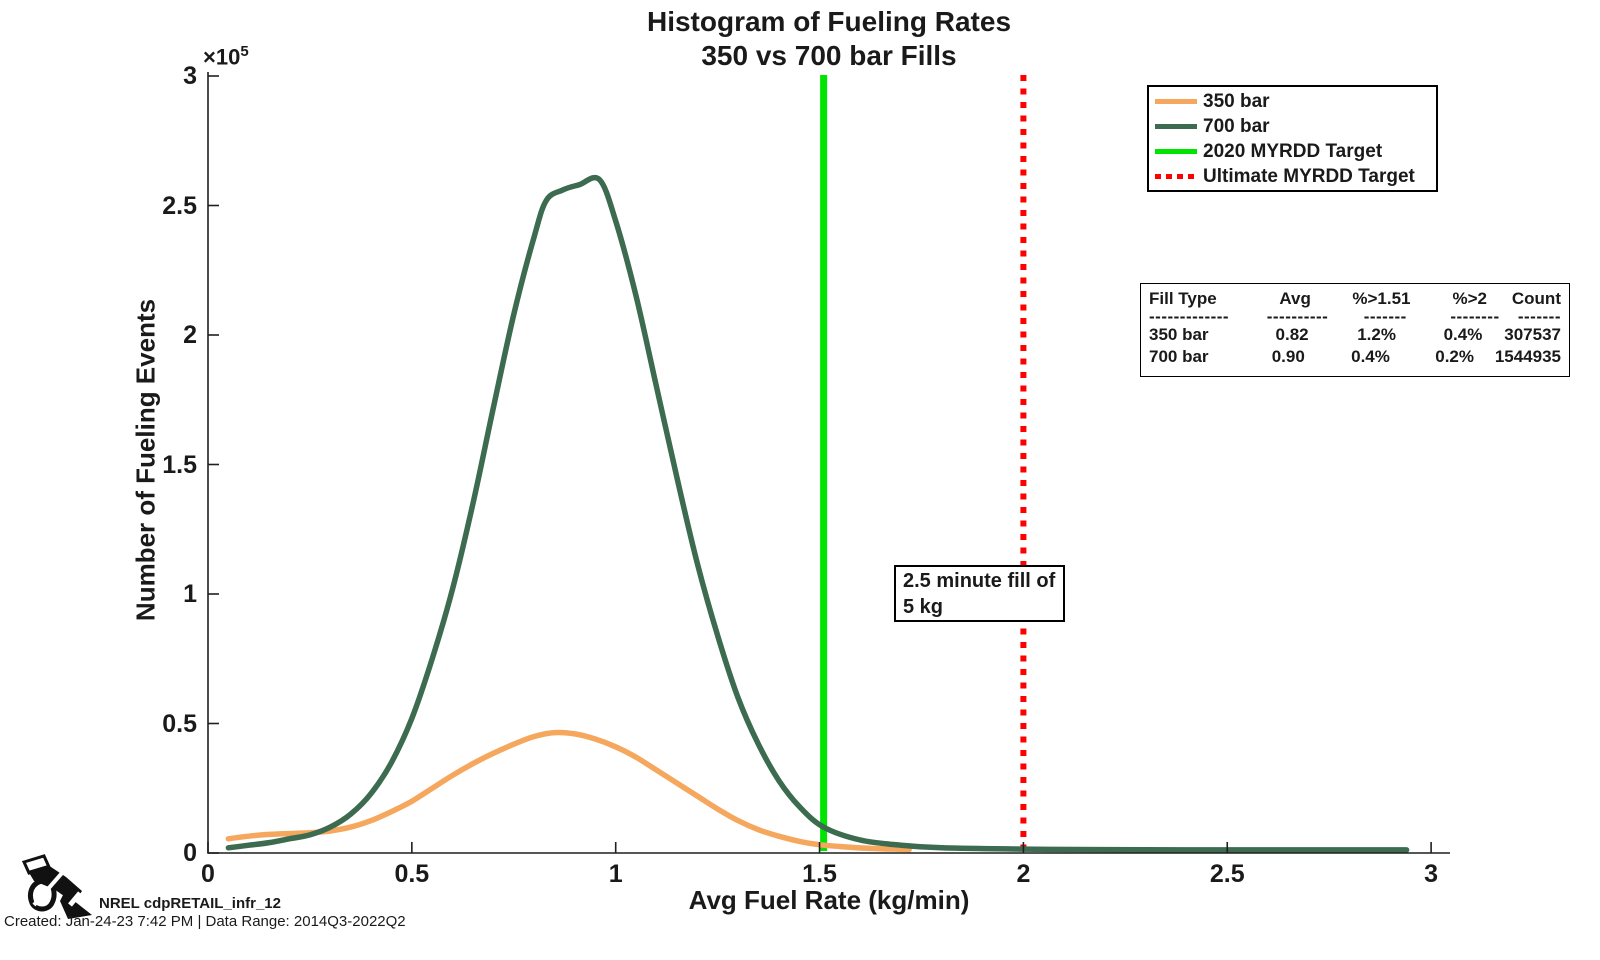 This screenshot has height=960, width=1600. Describe the element at coordinates (1295, 298) in the screenshot. I see `stat-cell: Avg` at that location.